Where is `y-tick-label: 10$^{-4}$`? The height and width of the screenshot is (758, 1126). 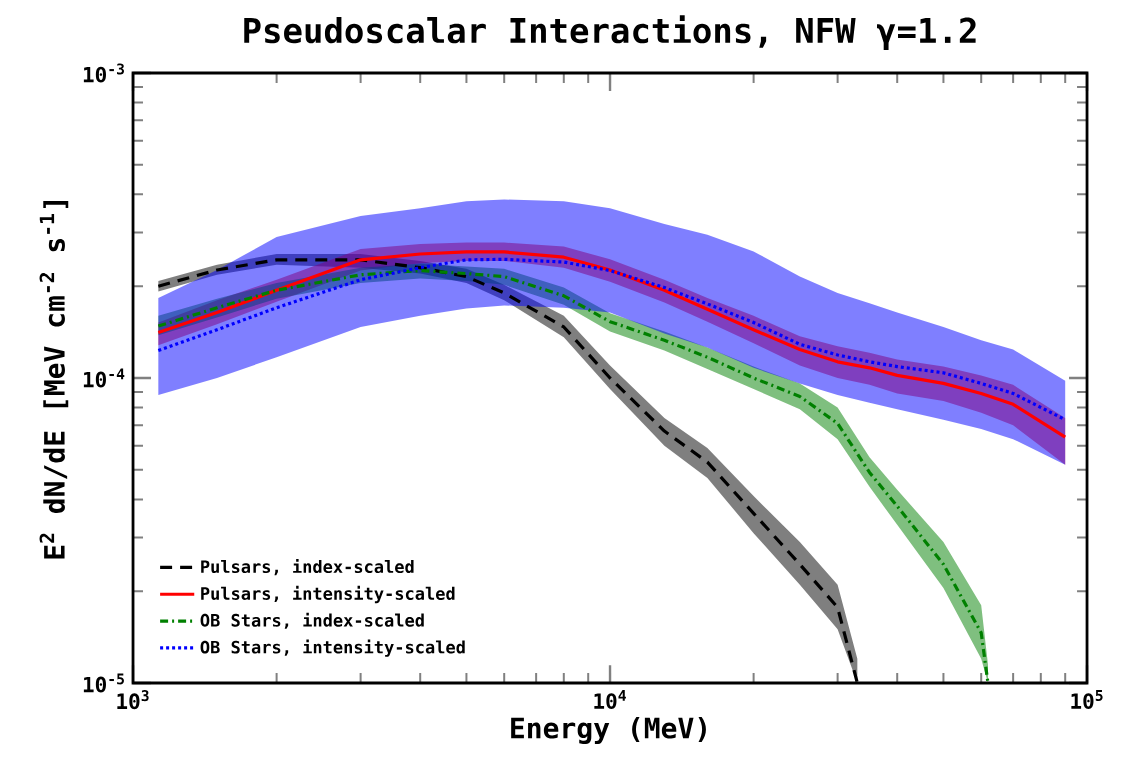 y-tick-label: 10$^{-4}$ is located at coordinates (104, 378).